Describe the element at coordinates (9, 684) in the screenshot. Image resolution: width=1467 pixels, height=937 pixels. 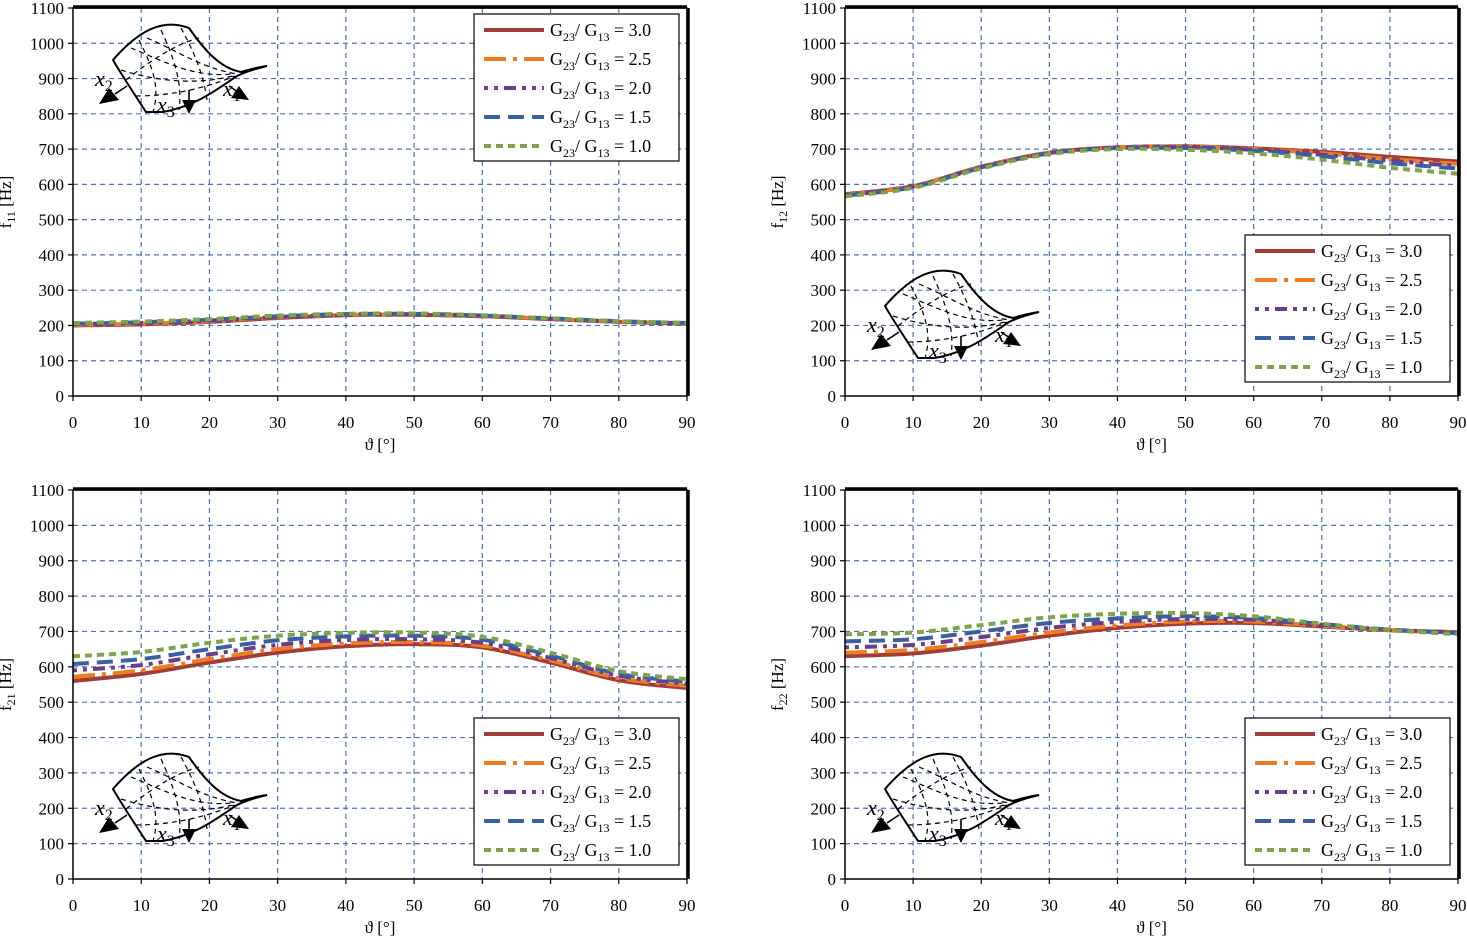
I see `y-axis-label: f21 [Hz]` at that location.